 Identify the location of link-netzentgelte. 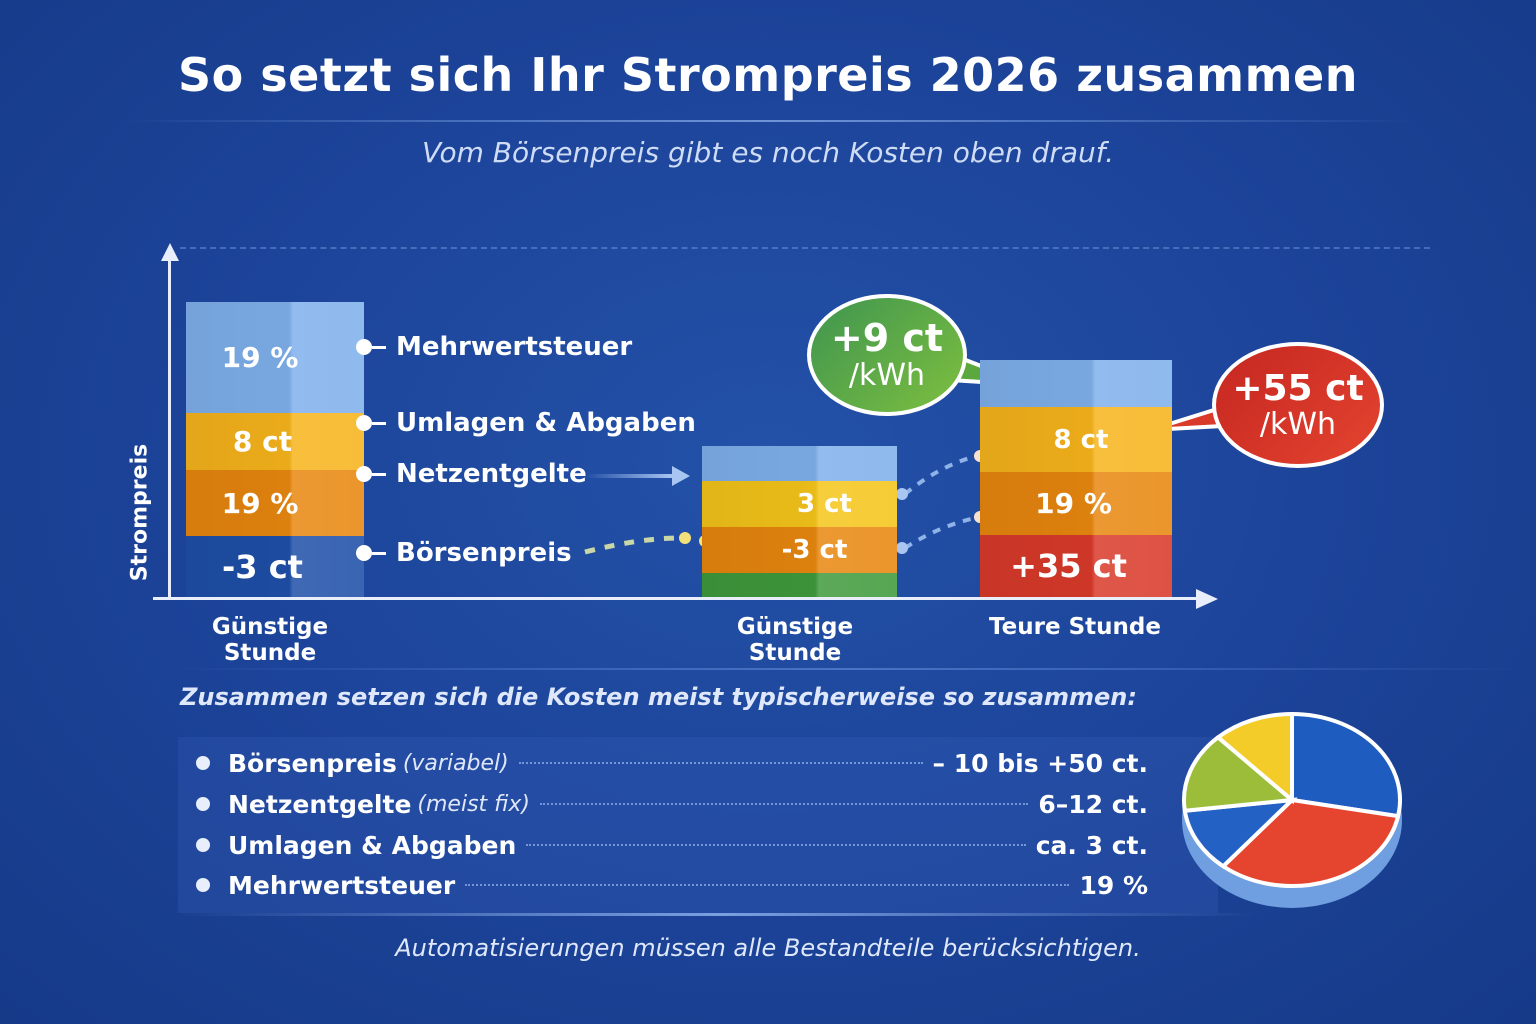
(942, 532).